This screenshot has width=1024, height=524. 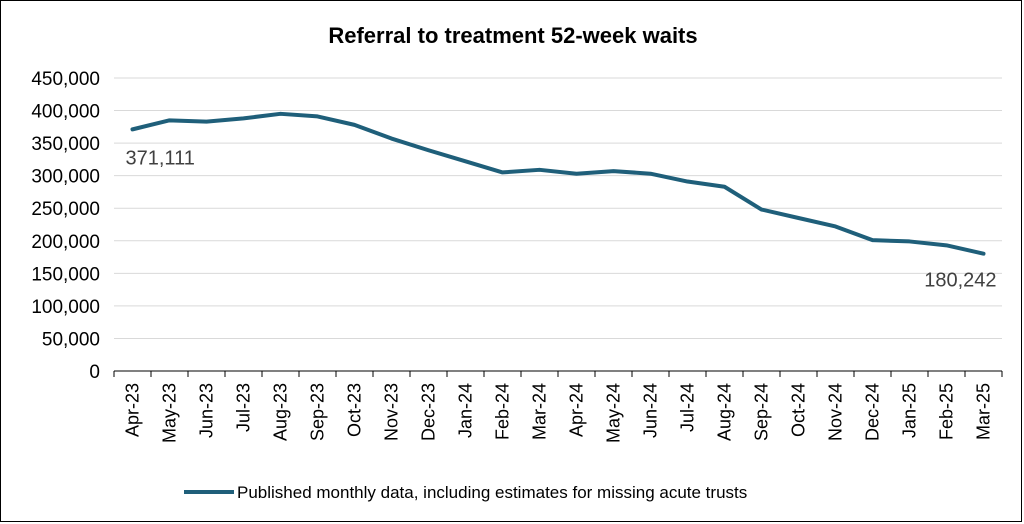 I want to click on x-tick-label: Jan-24, so click(x=466, y=410).